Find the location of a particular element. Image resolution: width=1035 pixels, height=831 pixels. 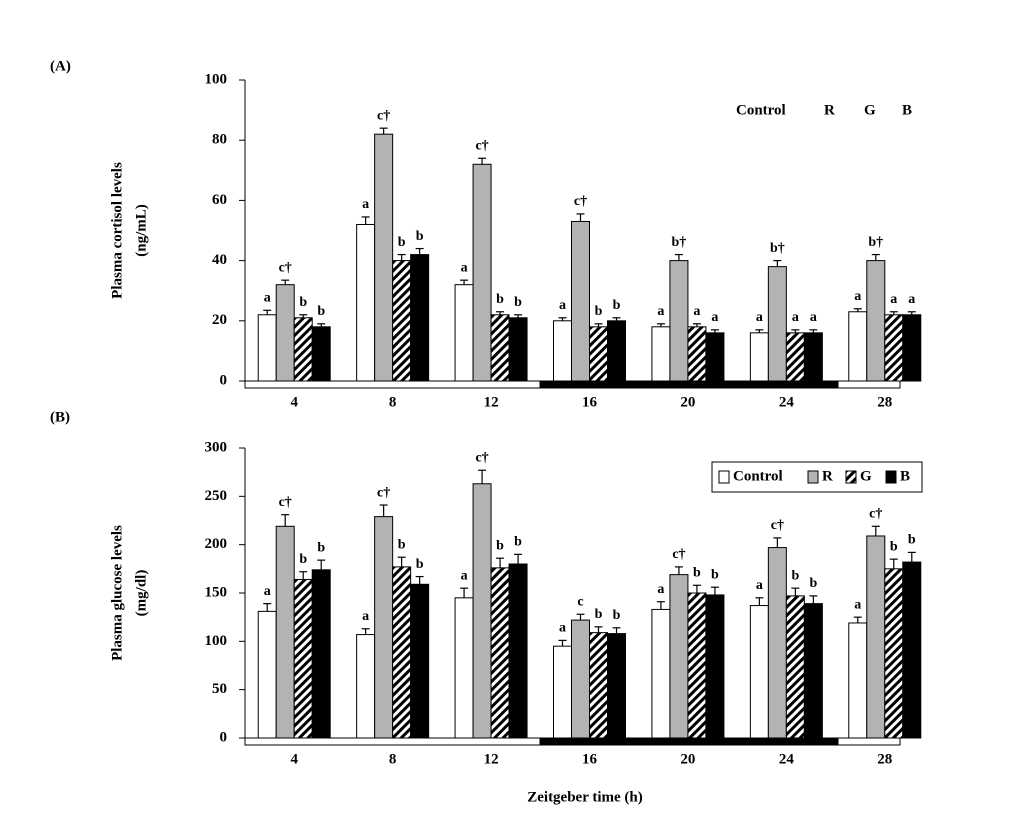

significance-label: c is located at coordinates (580, 601).